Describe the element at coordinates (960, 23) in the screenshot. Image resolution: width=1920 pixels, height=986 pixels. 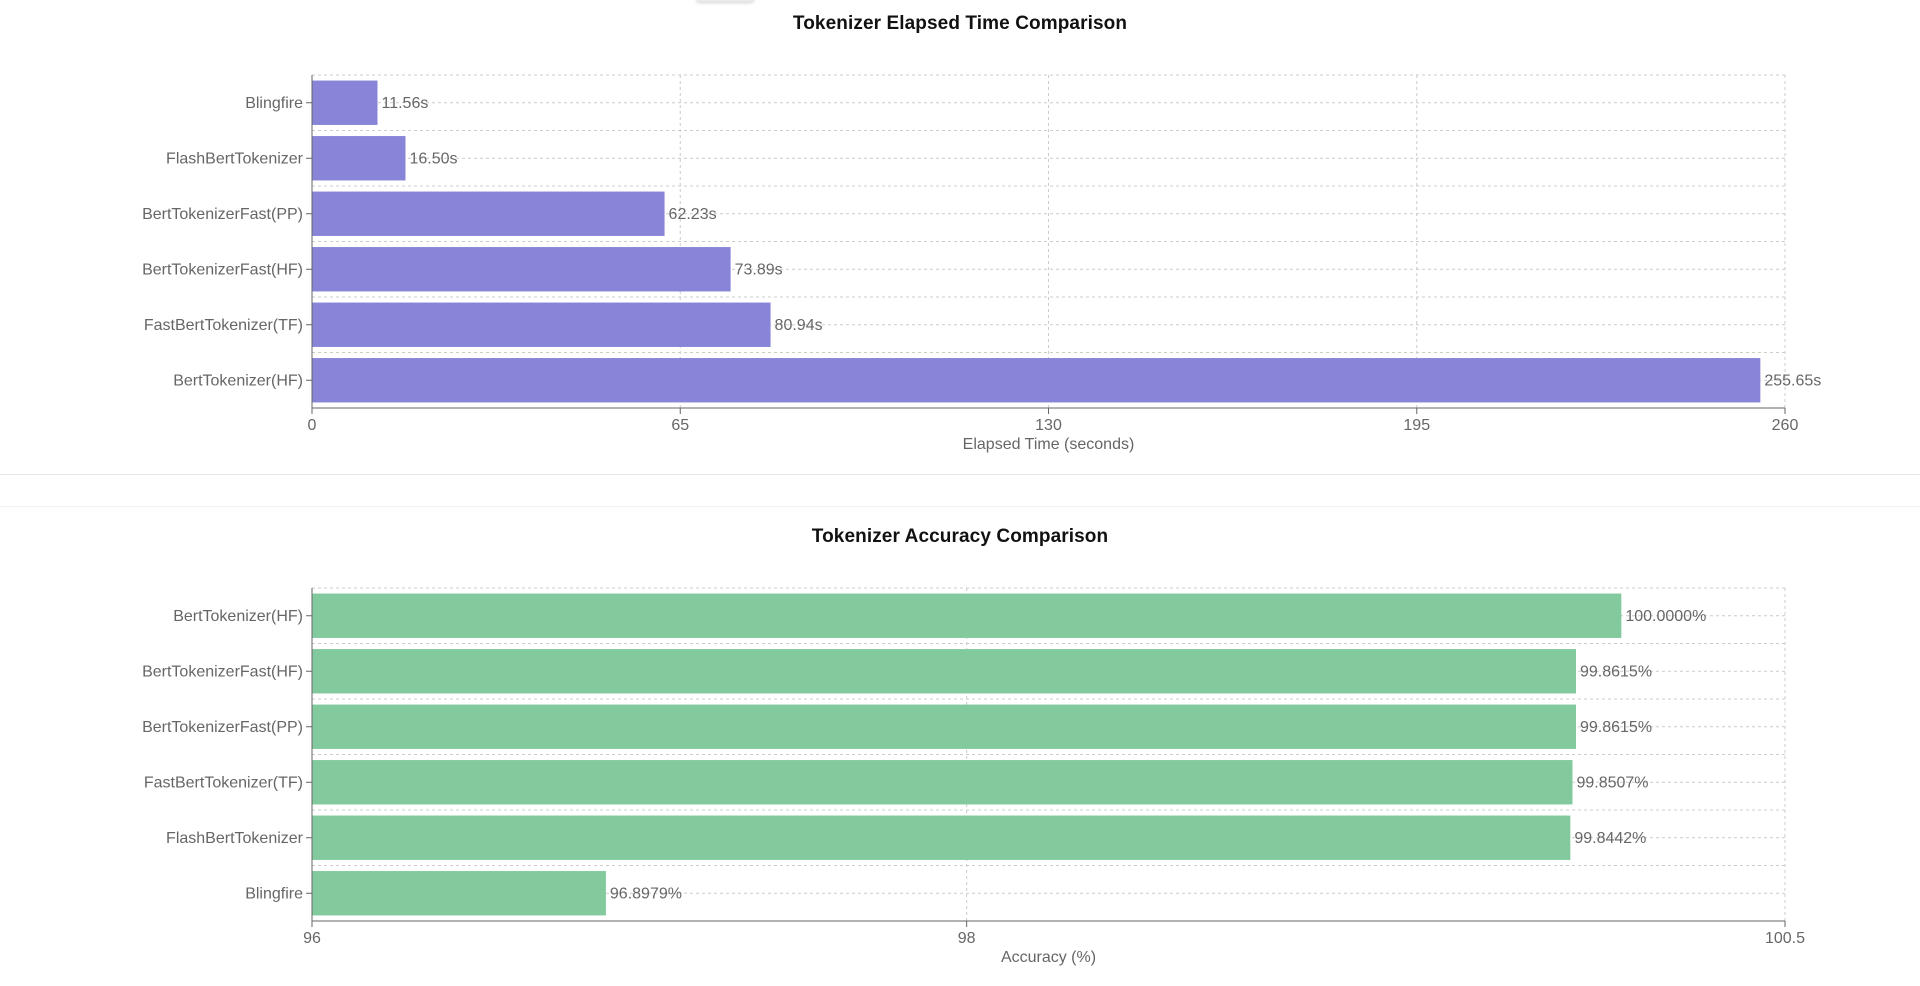
I see `elapsed-time-chart-title: Tokenizer Elapsed Time Comparison` at that location.